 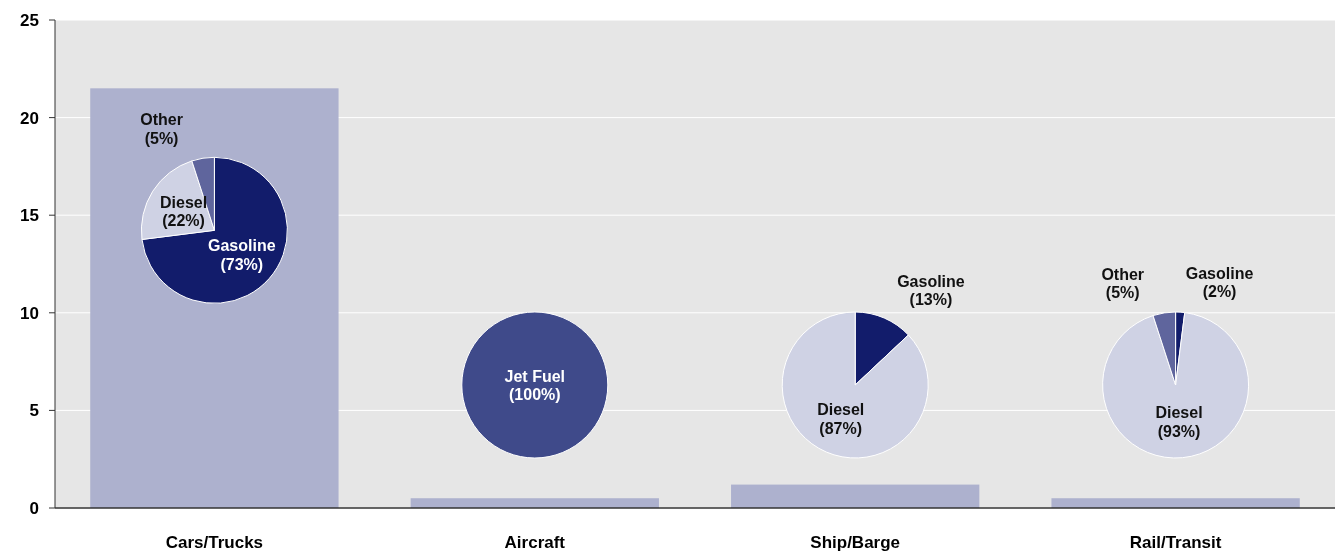 What do you see at coordinates (1179, 431) in the screenshot?
I see `data-label: (93%)` at bounding box center [1179, 431].